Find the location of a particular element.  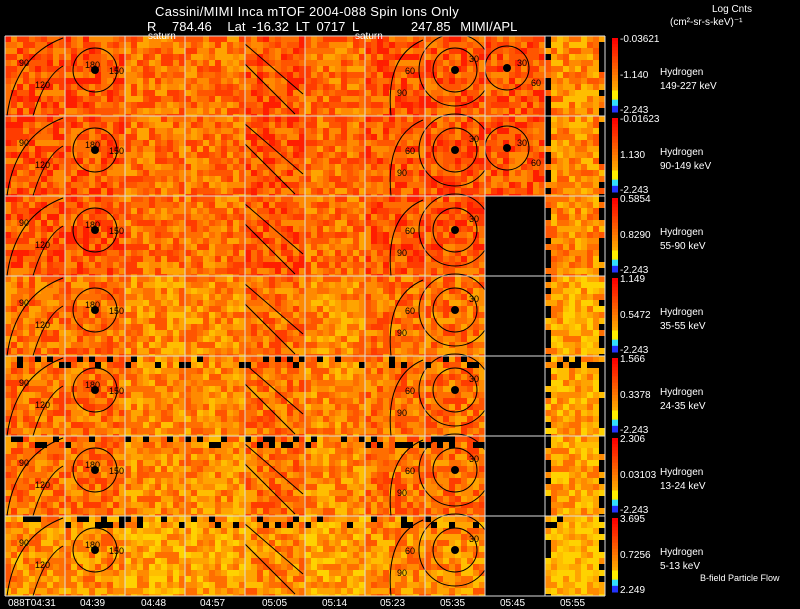

colorbar-swatch is located at coordinates (615, 58).